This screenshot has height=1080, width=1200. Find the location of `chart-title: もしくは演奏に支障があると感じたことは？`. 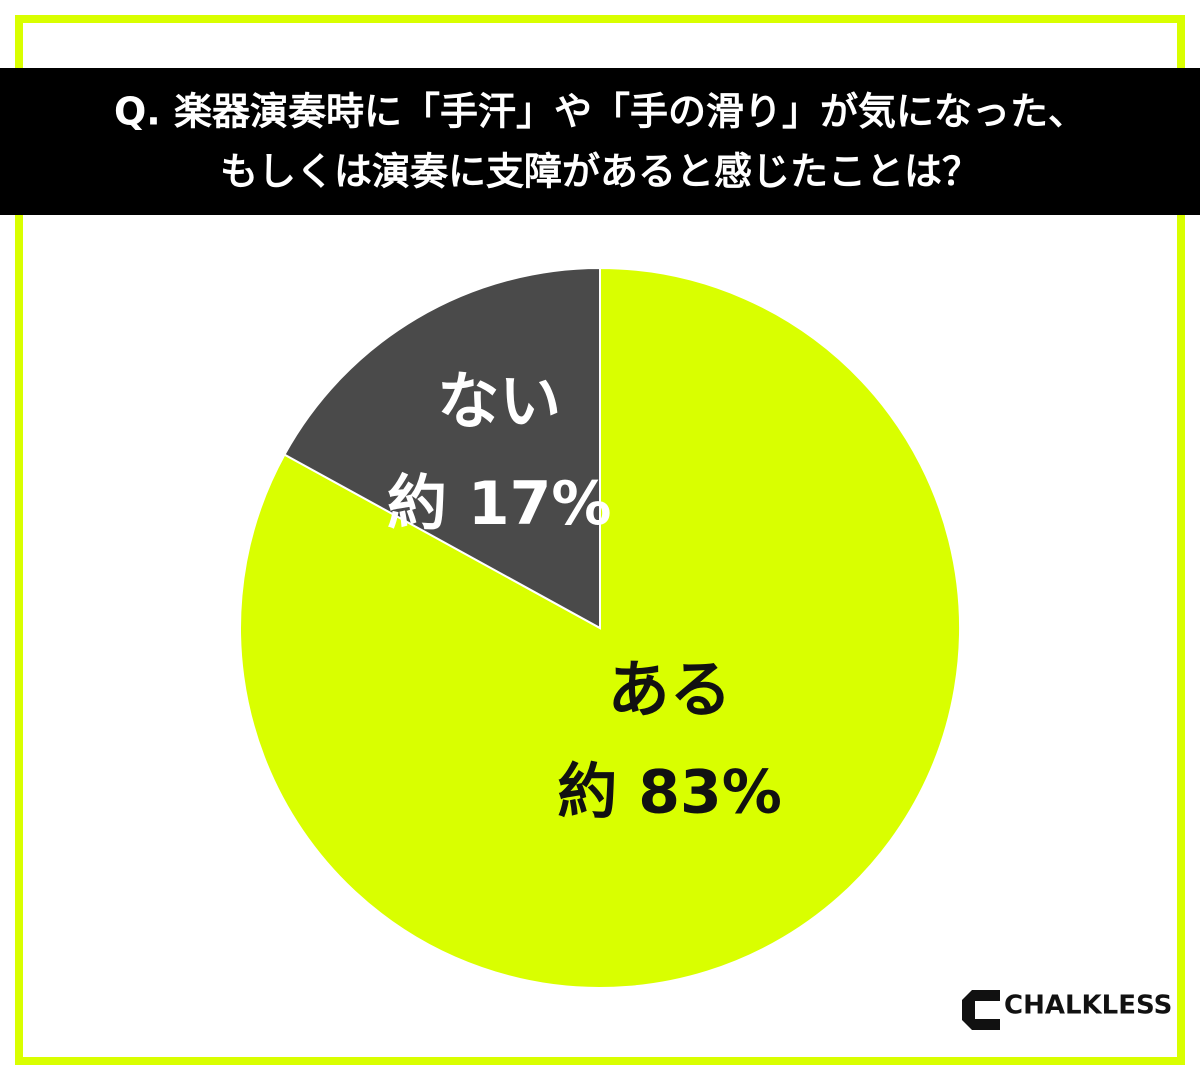

chart-title: もしくは演奏に支障があると感じたことは？ is located at coordinates (600, 172).